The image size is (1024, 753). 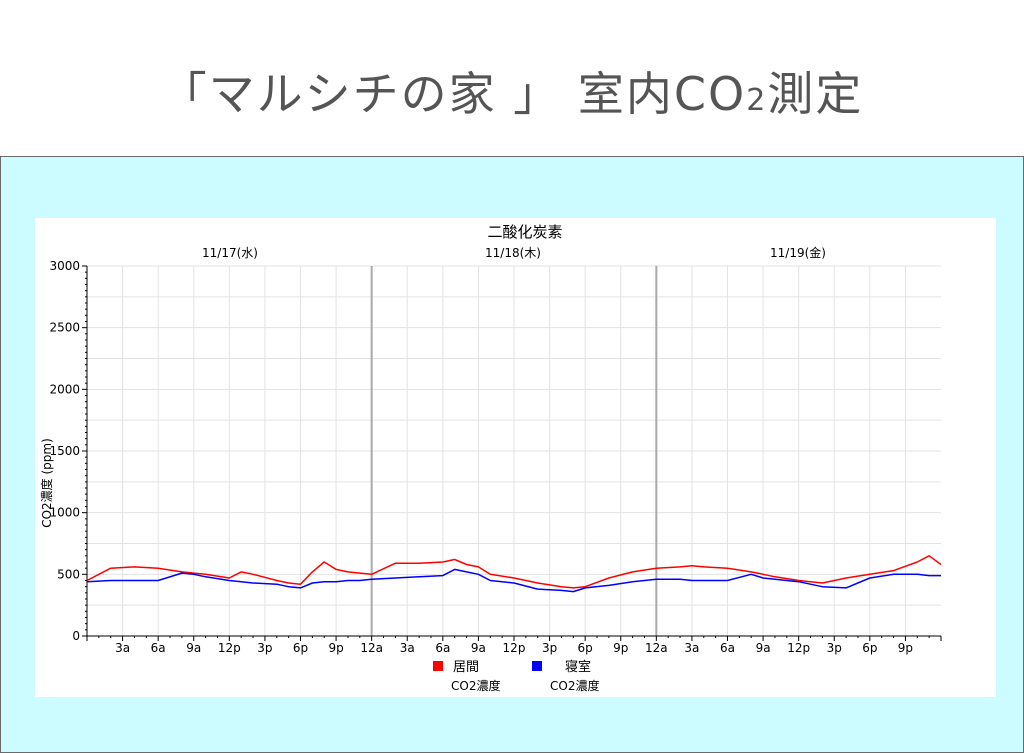 I want to click on series-line-living, so click(x=514, y=572).